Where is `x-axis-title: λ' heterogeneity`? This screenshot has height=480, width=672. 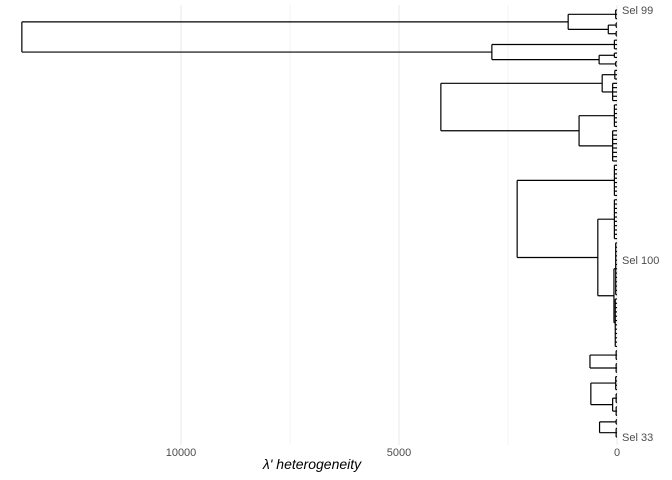
x-axis-title: λ' heterogeneity is located at coordinates (312, 464).